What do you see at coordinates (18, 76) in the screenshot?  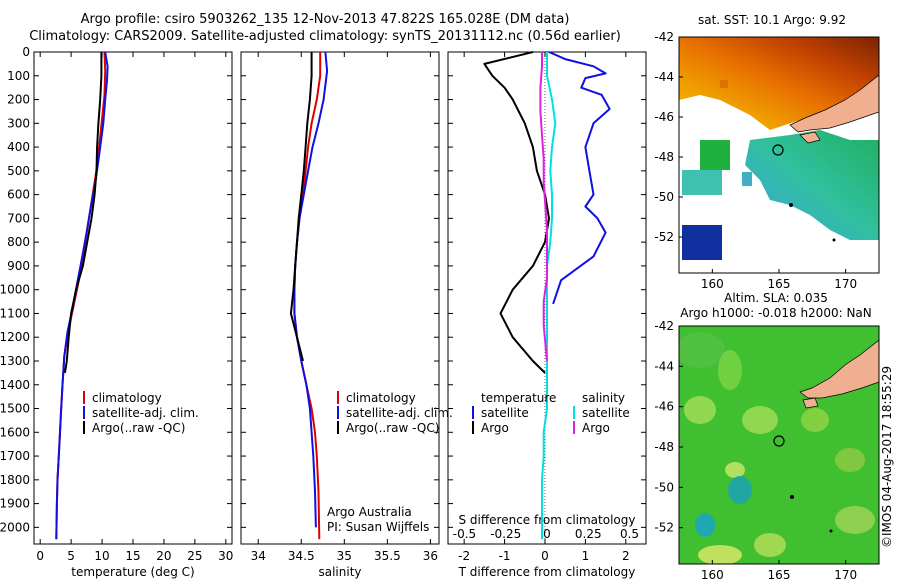 I see `y-tick-label: 100` at bounding box center [18, 76].